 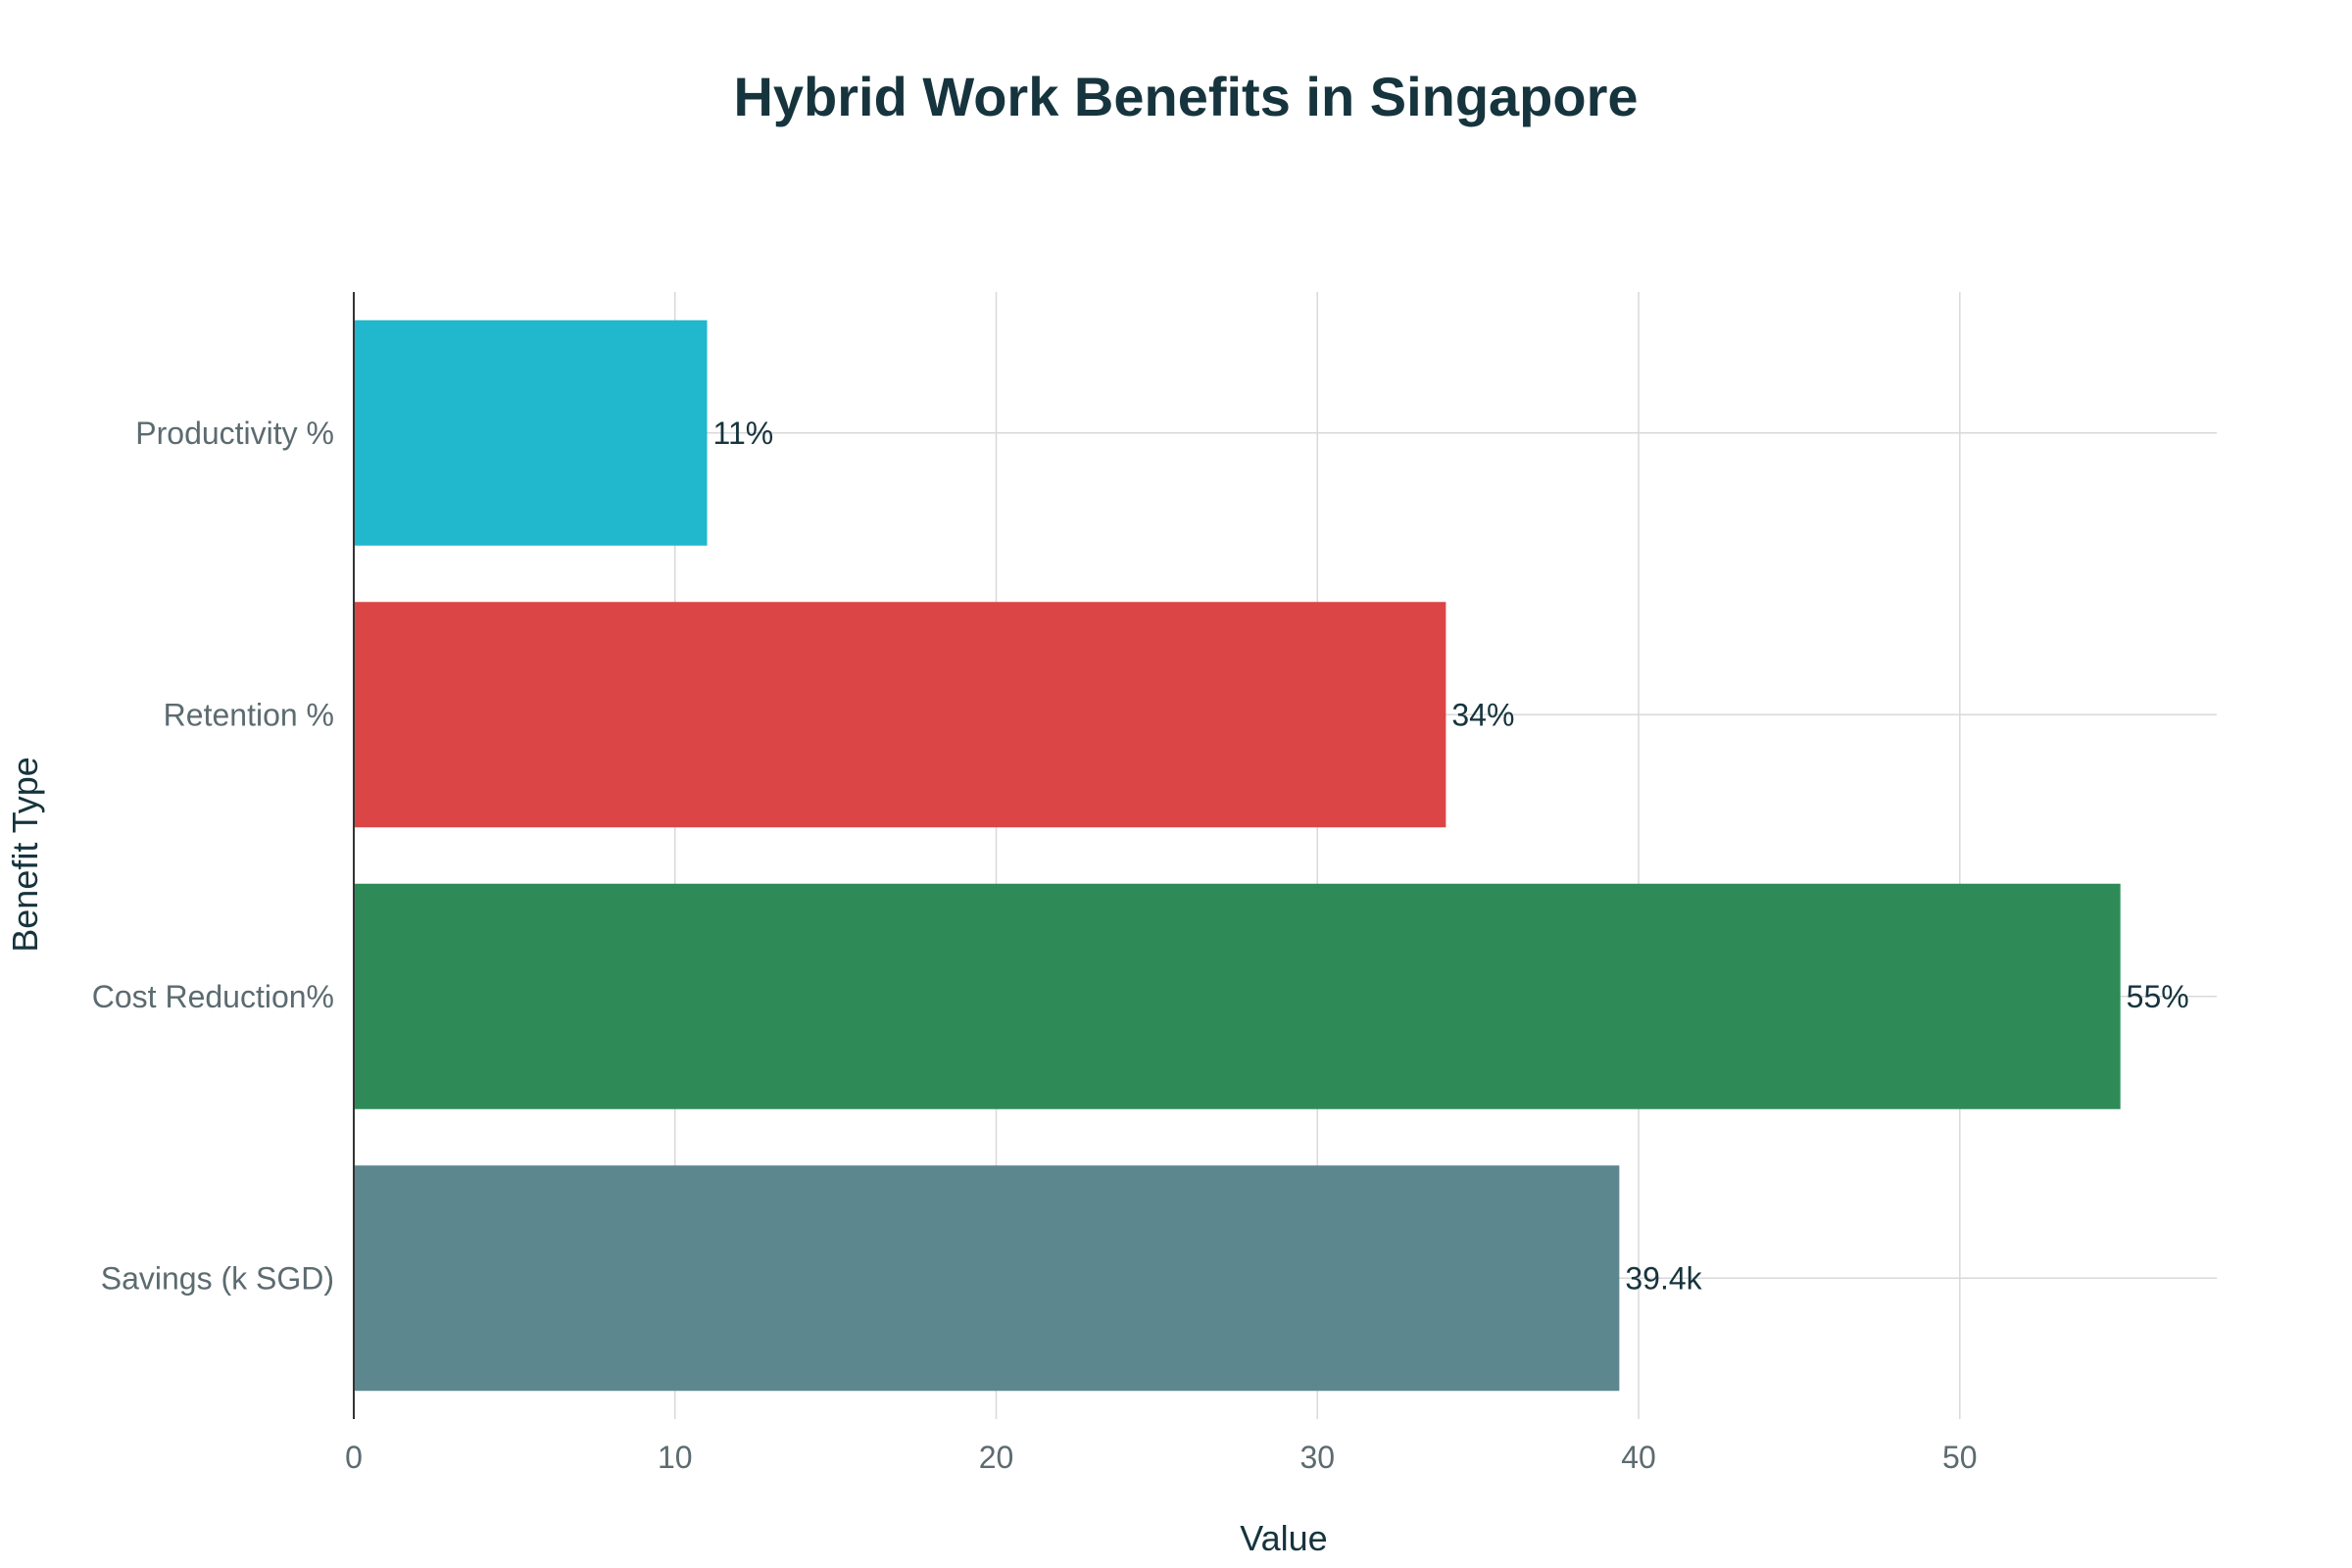 I want to click on category-label: Retention %, so click(x=249, y=714).